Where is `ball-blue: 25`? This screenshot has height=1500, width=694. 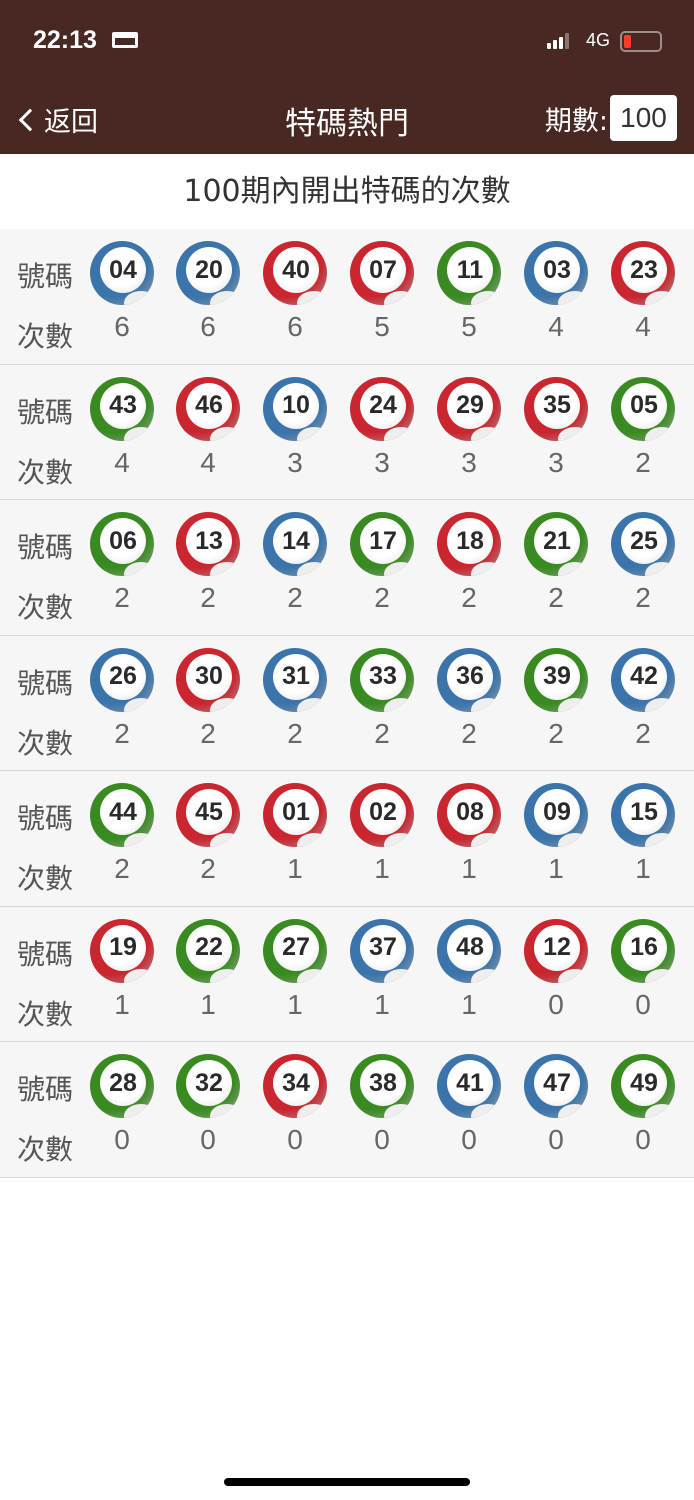
ball-blue: 25 is located at coordinates (643, 544).